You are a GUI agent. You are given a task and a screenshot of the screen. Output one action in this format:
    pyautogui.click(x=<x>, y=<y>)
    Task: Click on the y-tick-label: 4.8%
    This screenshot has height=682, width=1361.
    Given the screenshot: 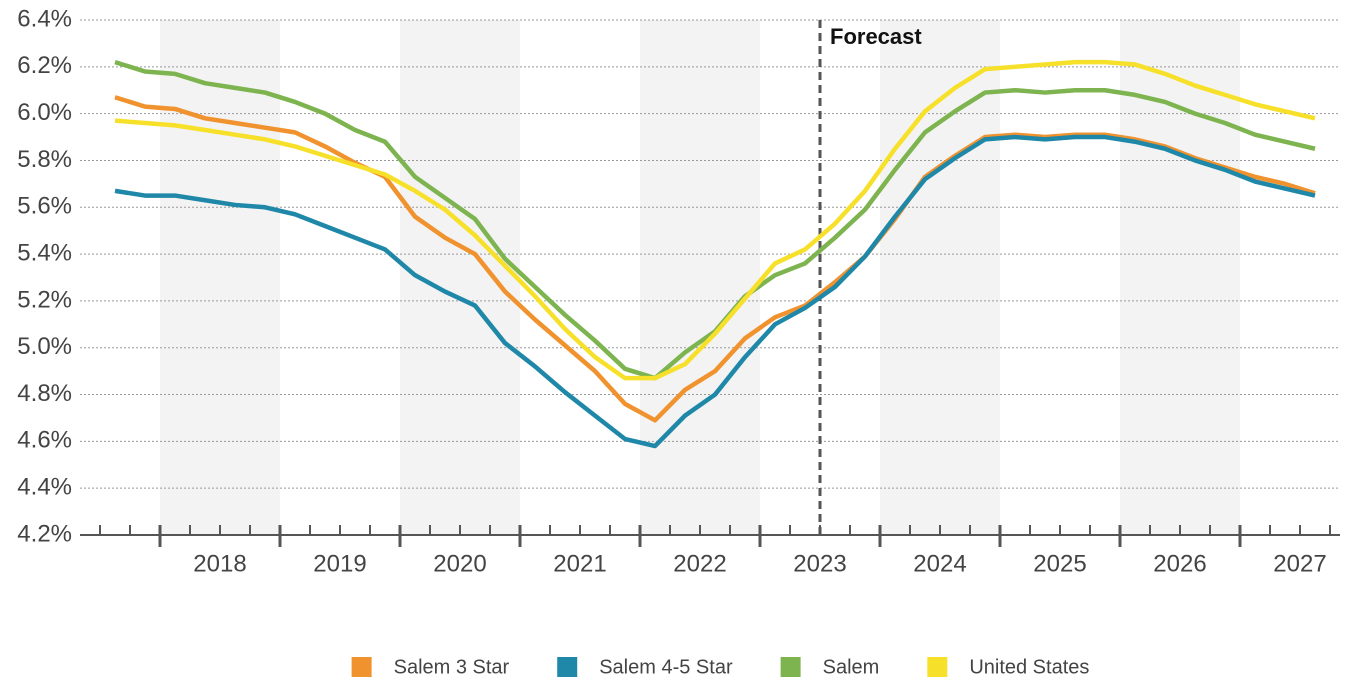 What is the action you would take?
    pyautogui.click(x=44, y=393)
    